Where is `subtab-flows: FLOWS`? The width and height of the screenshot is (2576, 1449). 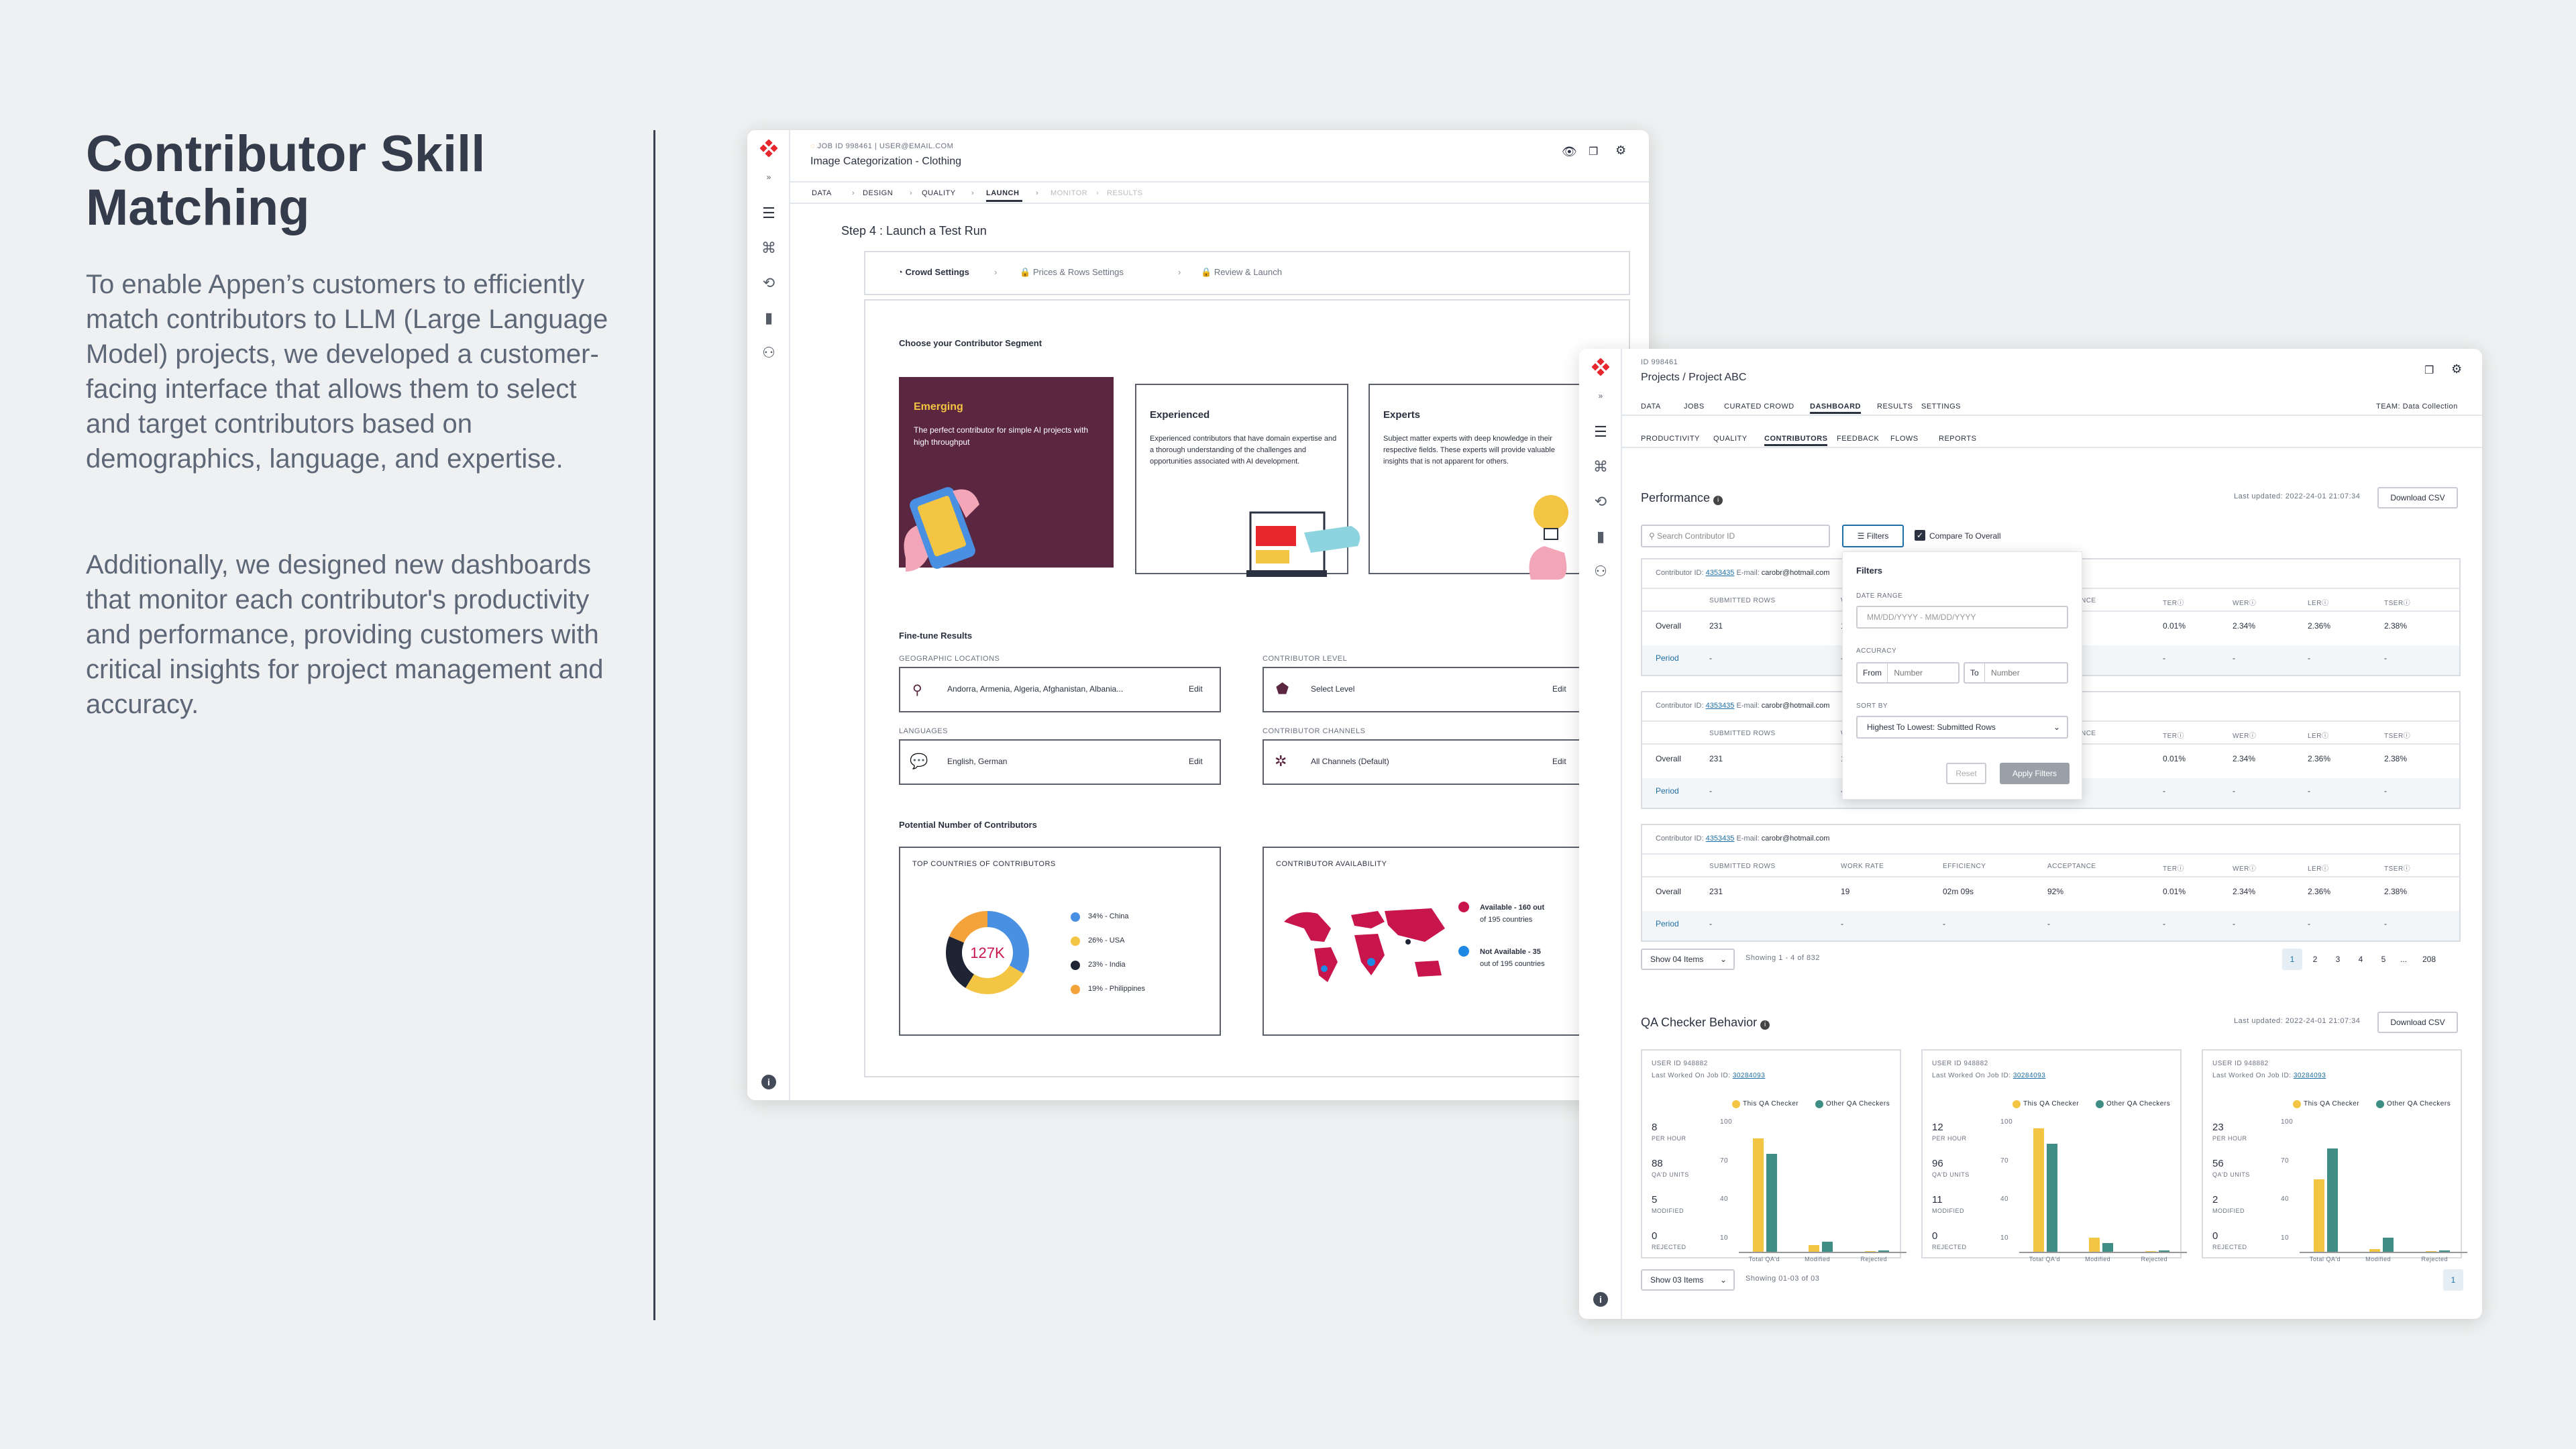
subtab-flows: FLOWS is located at coordinates (1904, 439).